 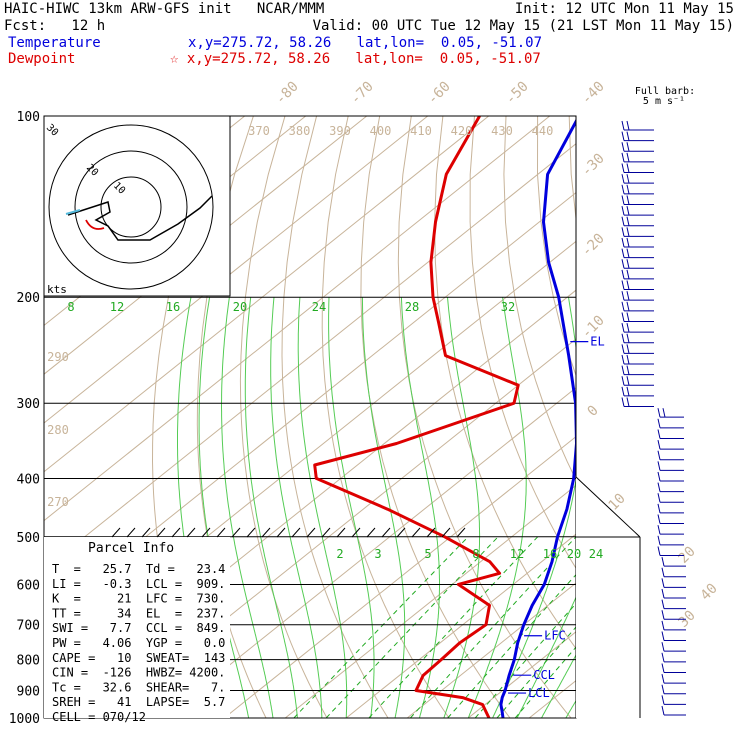 What do you see at coordinates (138, 584) in the screenshot?
I see `parcel-info-row: LI = -0.3 LCL = 909.` at bounding box center [138, 584].